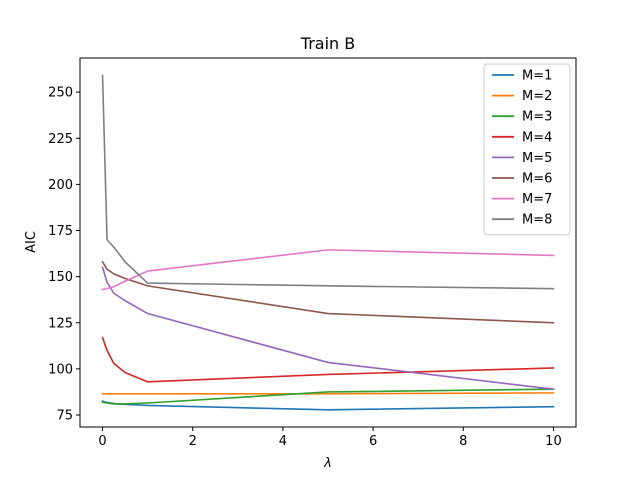  What do you see at coordinates (537, 96) in the screenshot?
I see `legend-label: M=2` at bounding box center [537, 96].